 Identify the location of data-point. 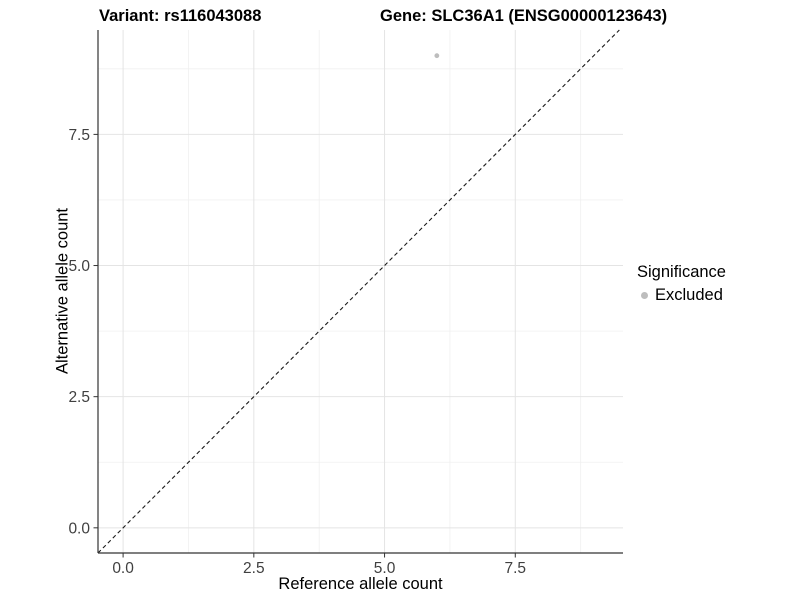
(437, 56).